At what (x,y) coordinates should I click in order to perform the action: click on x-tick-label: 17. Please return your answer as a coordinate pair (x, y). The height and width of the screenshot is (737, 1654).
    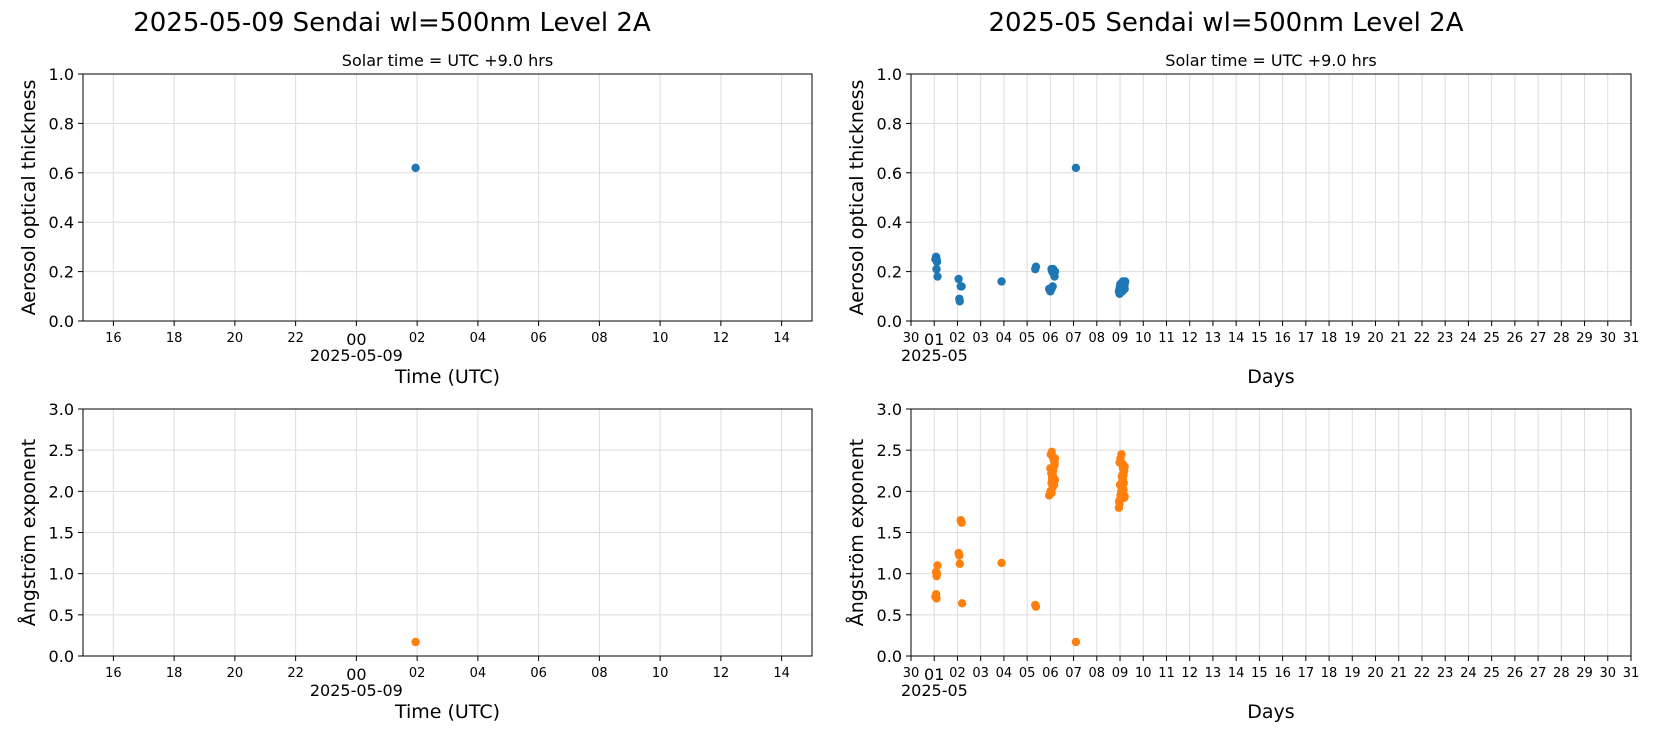
    Looking at the image, I should click on (1306, 338).